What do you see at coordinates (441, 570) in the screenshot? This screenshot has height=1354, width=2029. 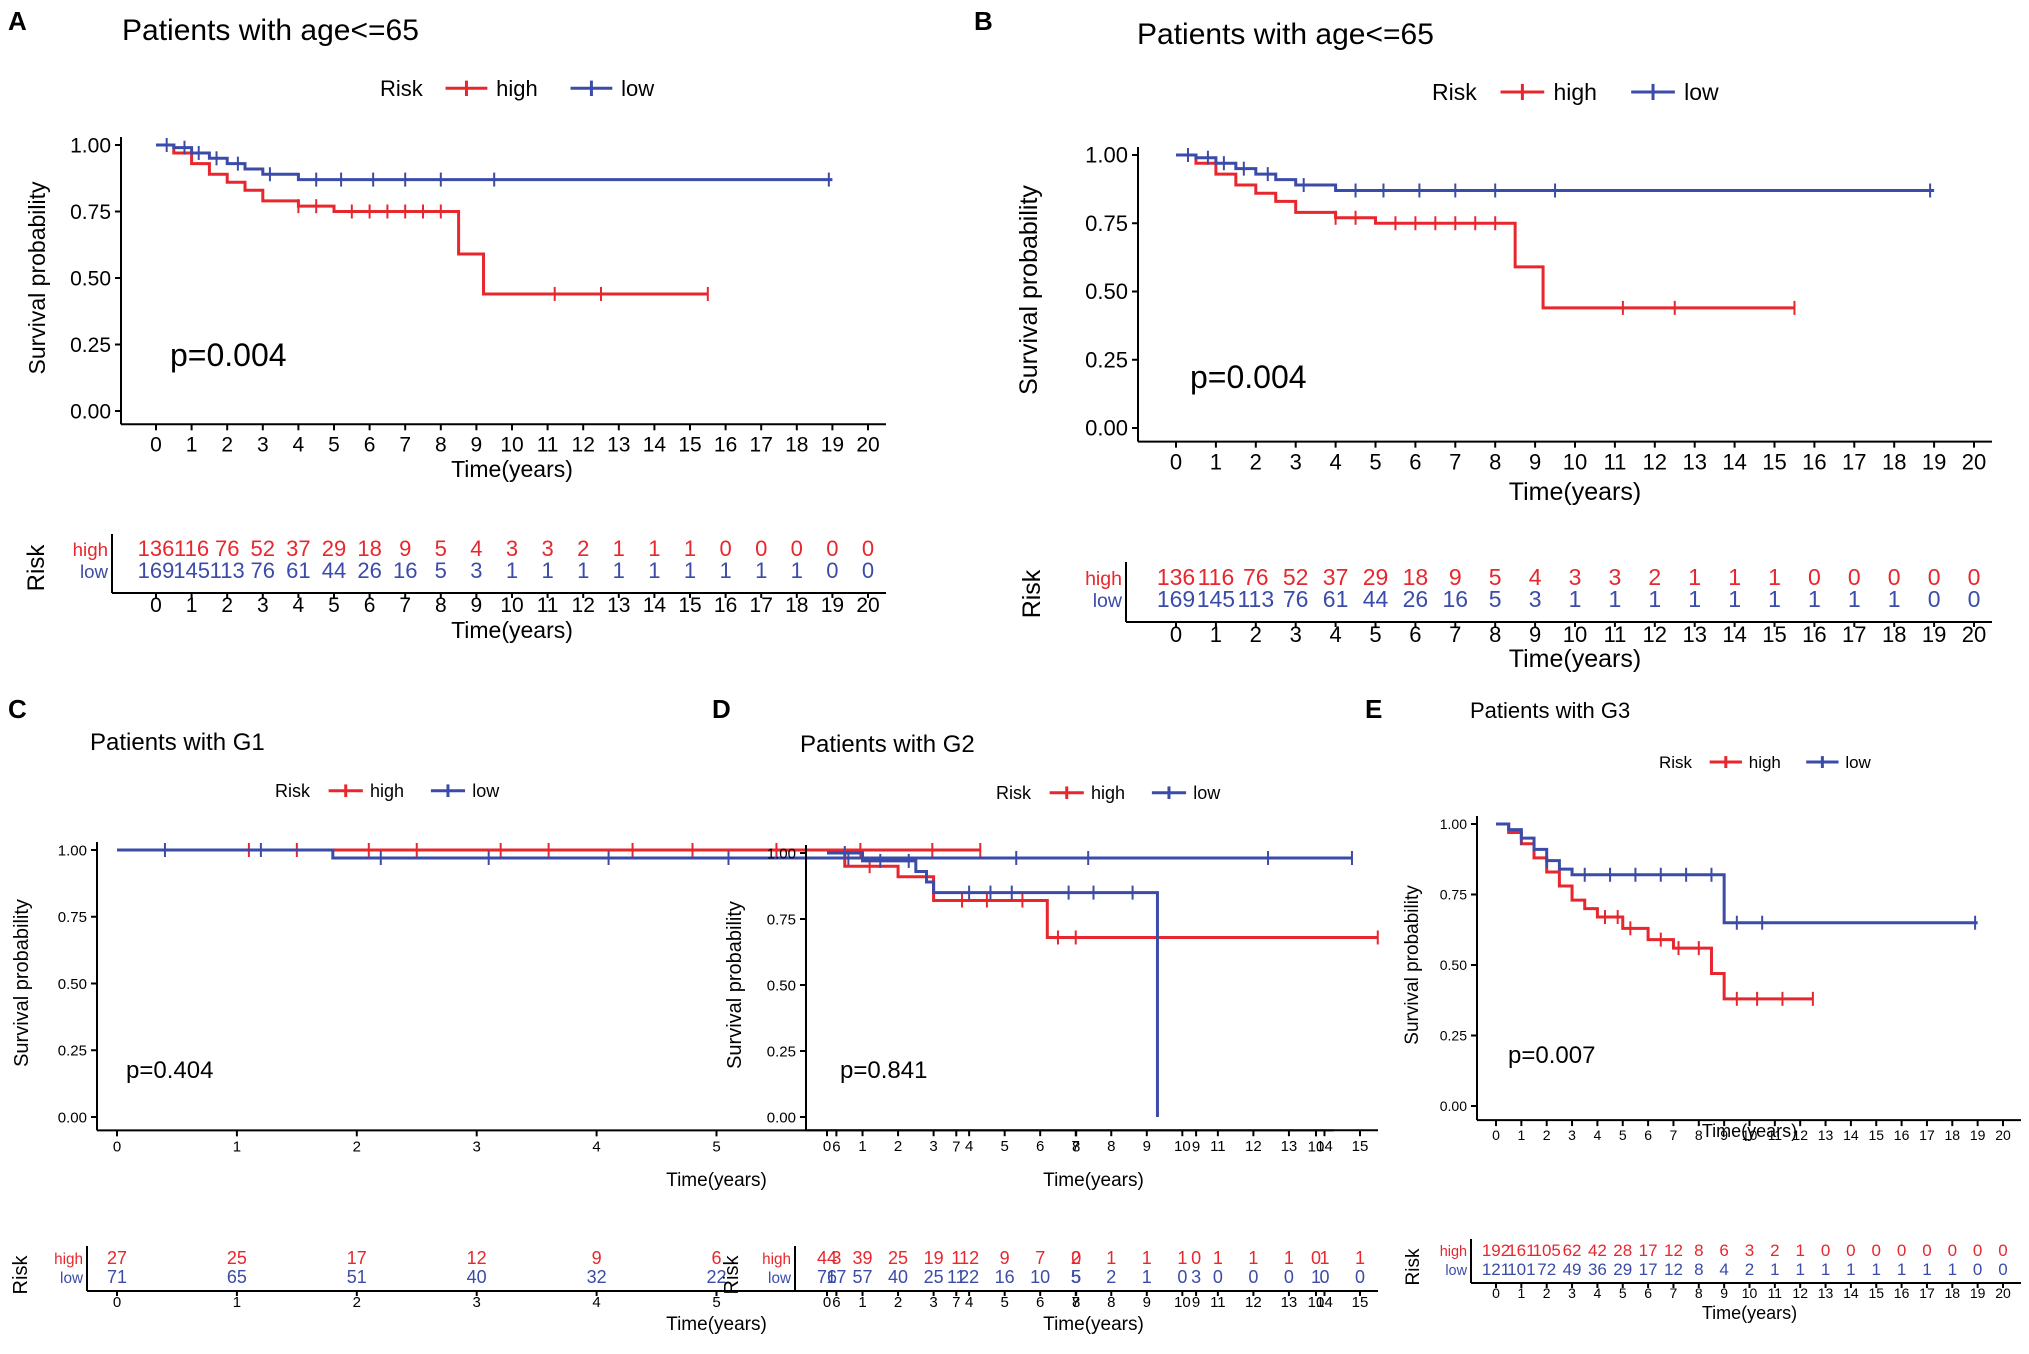 I see `risk-count-low: 5` at bounding box center [441, 570].